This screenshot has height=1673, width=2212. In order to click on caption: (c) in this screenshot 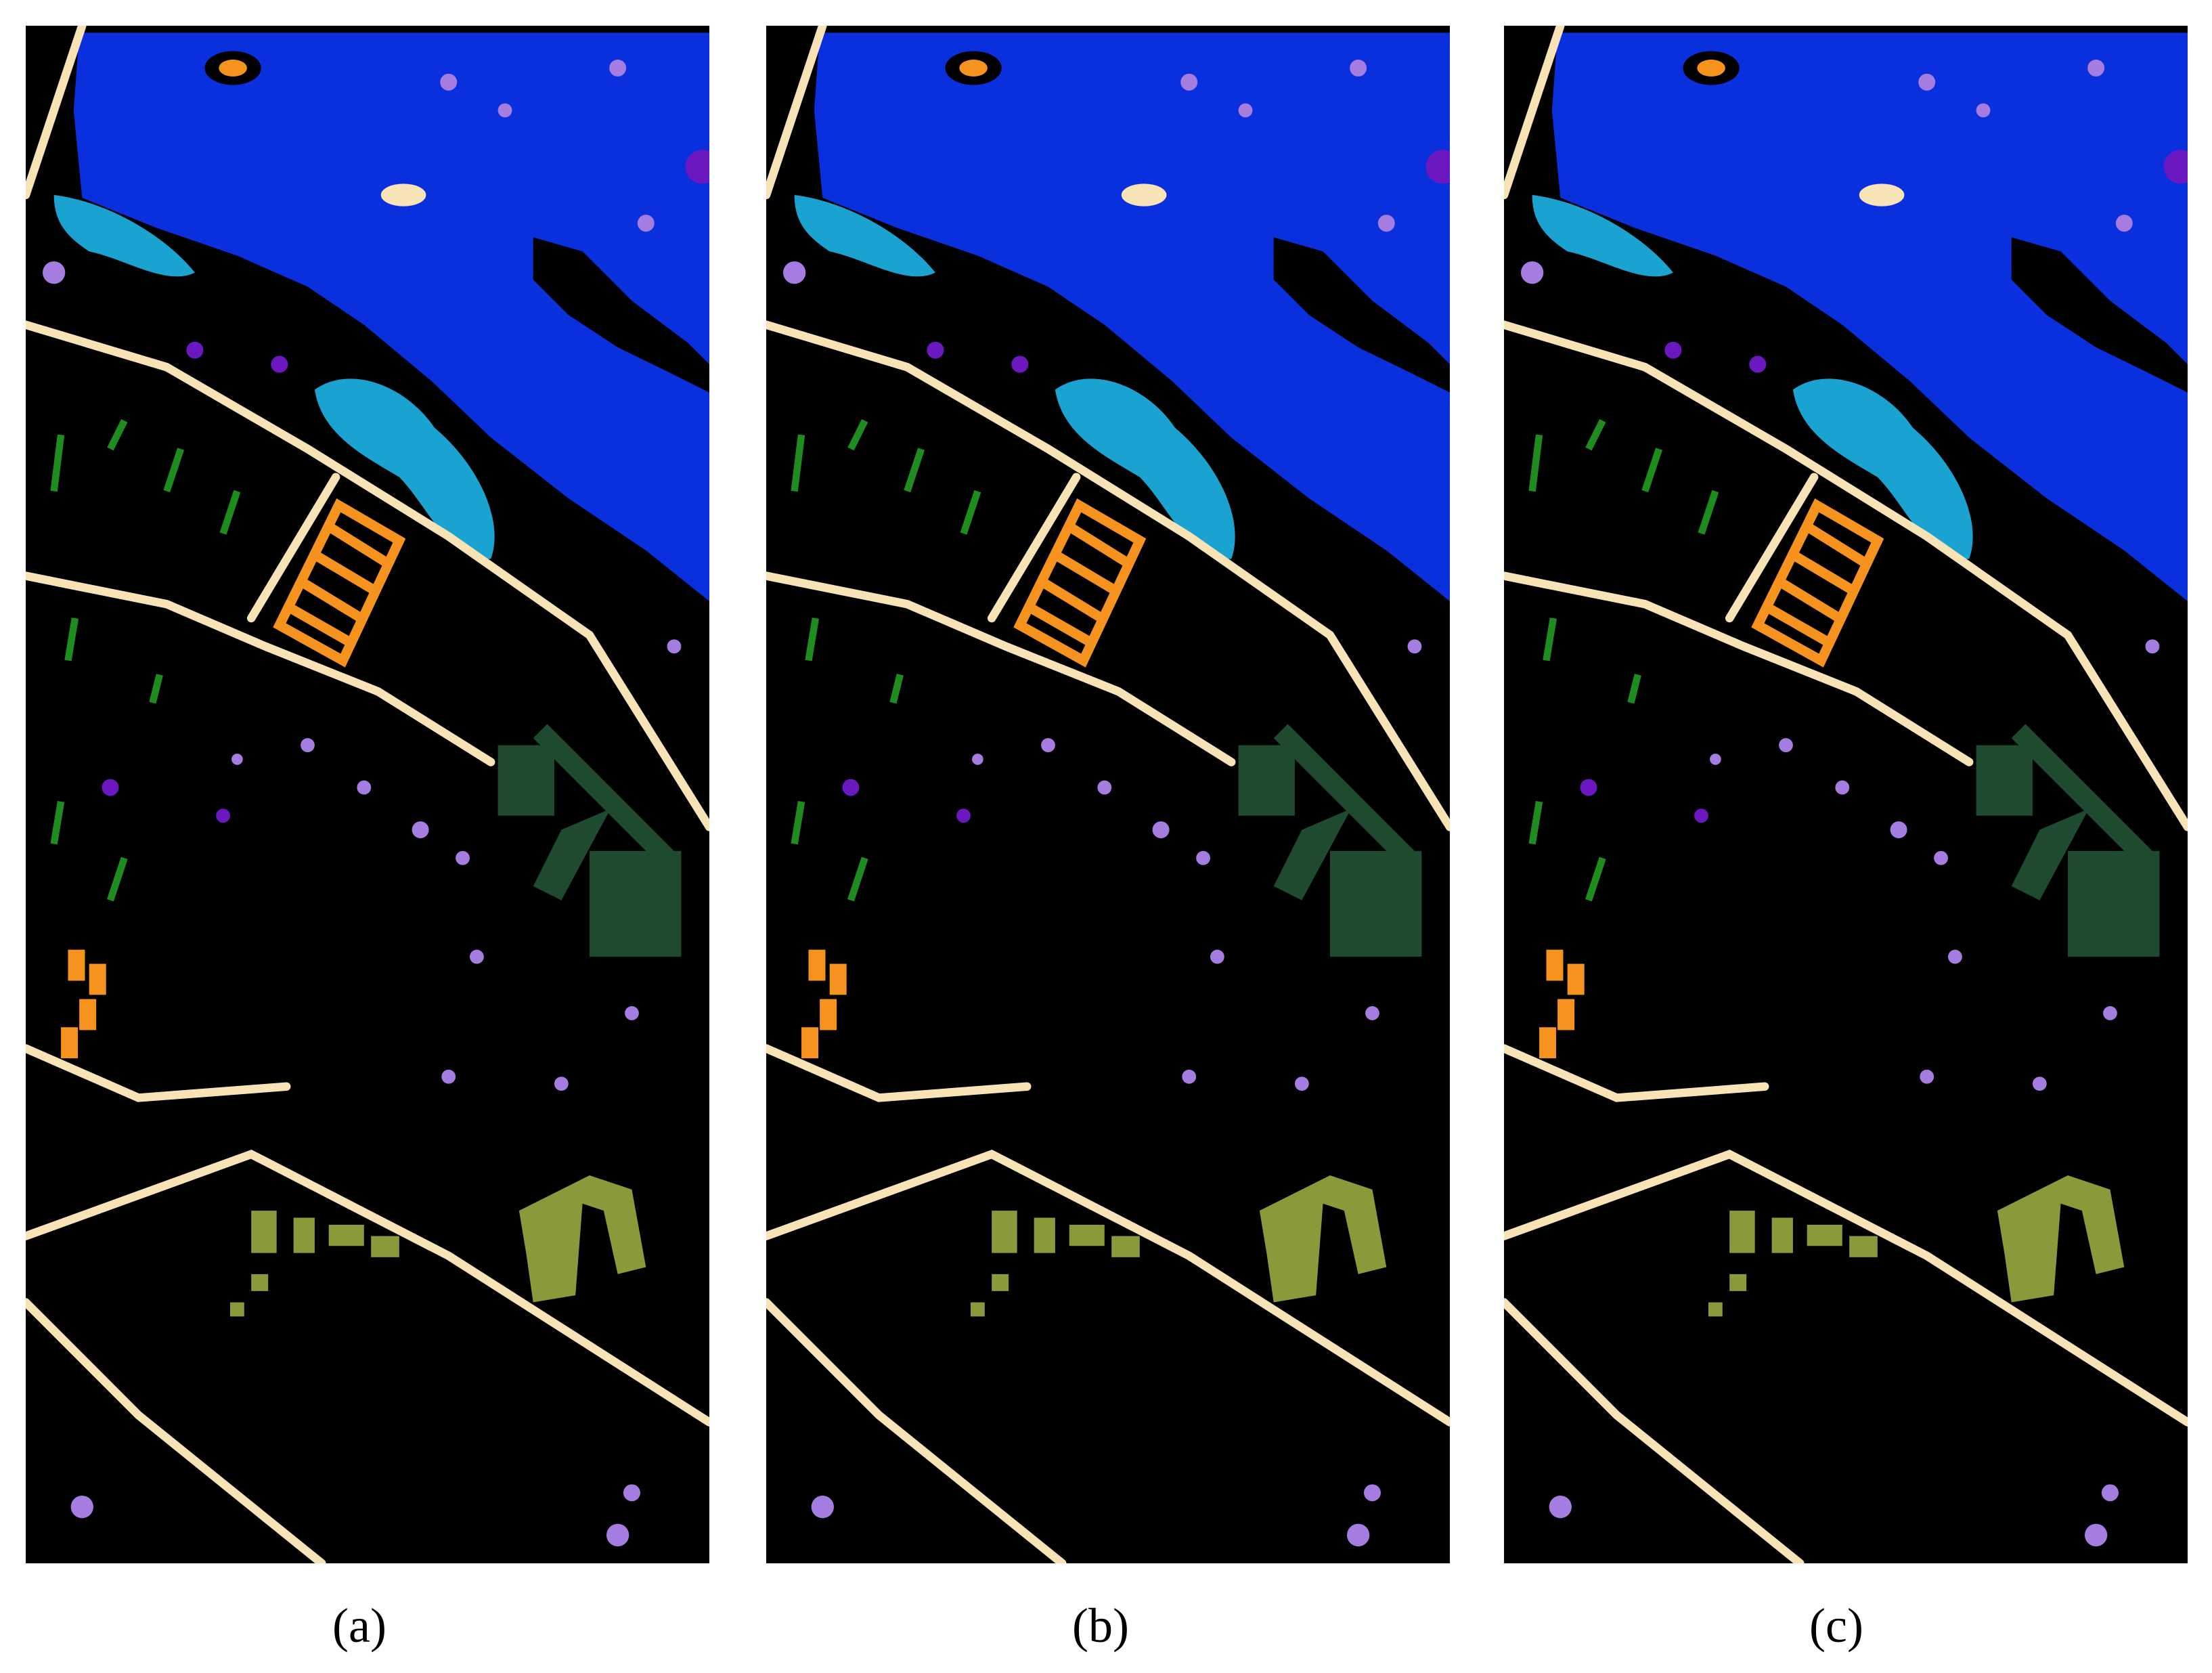, I will do `click(1836, 1626)`.